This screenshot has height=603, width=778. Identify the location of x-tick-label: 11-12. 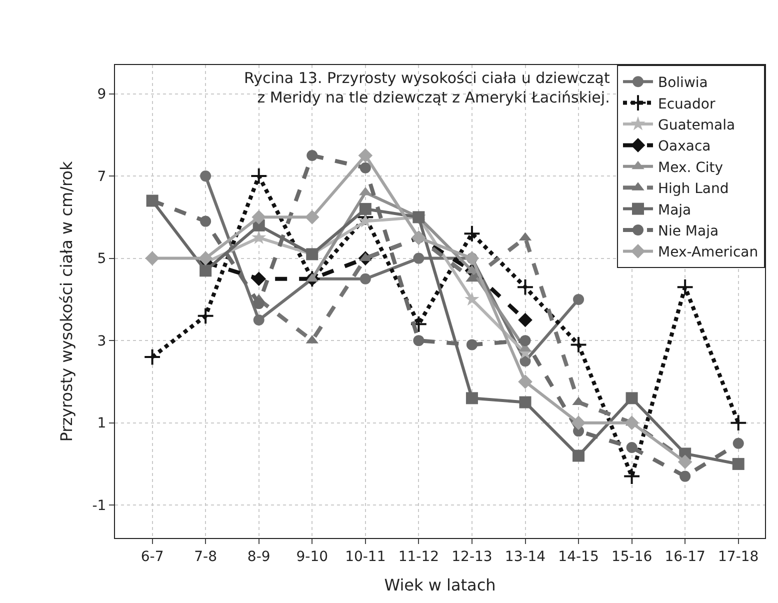
(419, 556).